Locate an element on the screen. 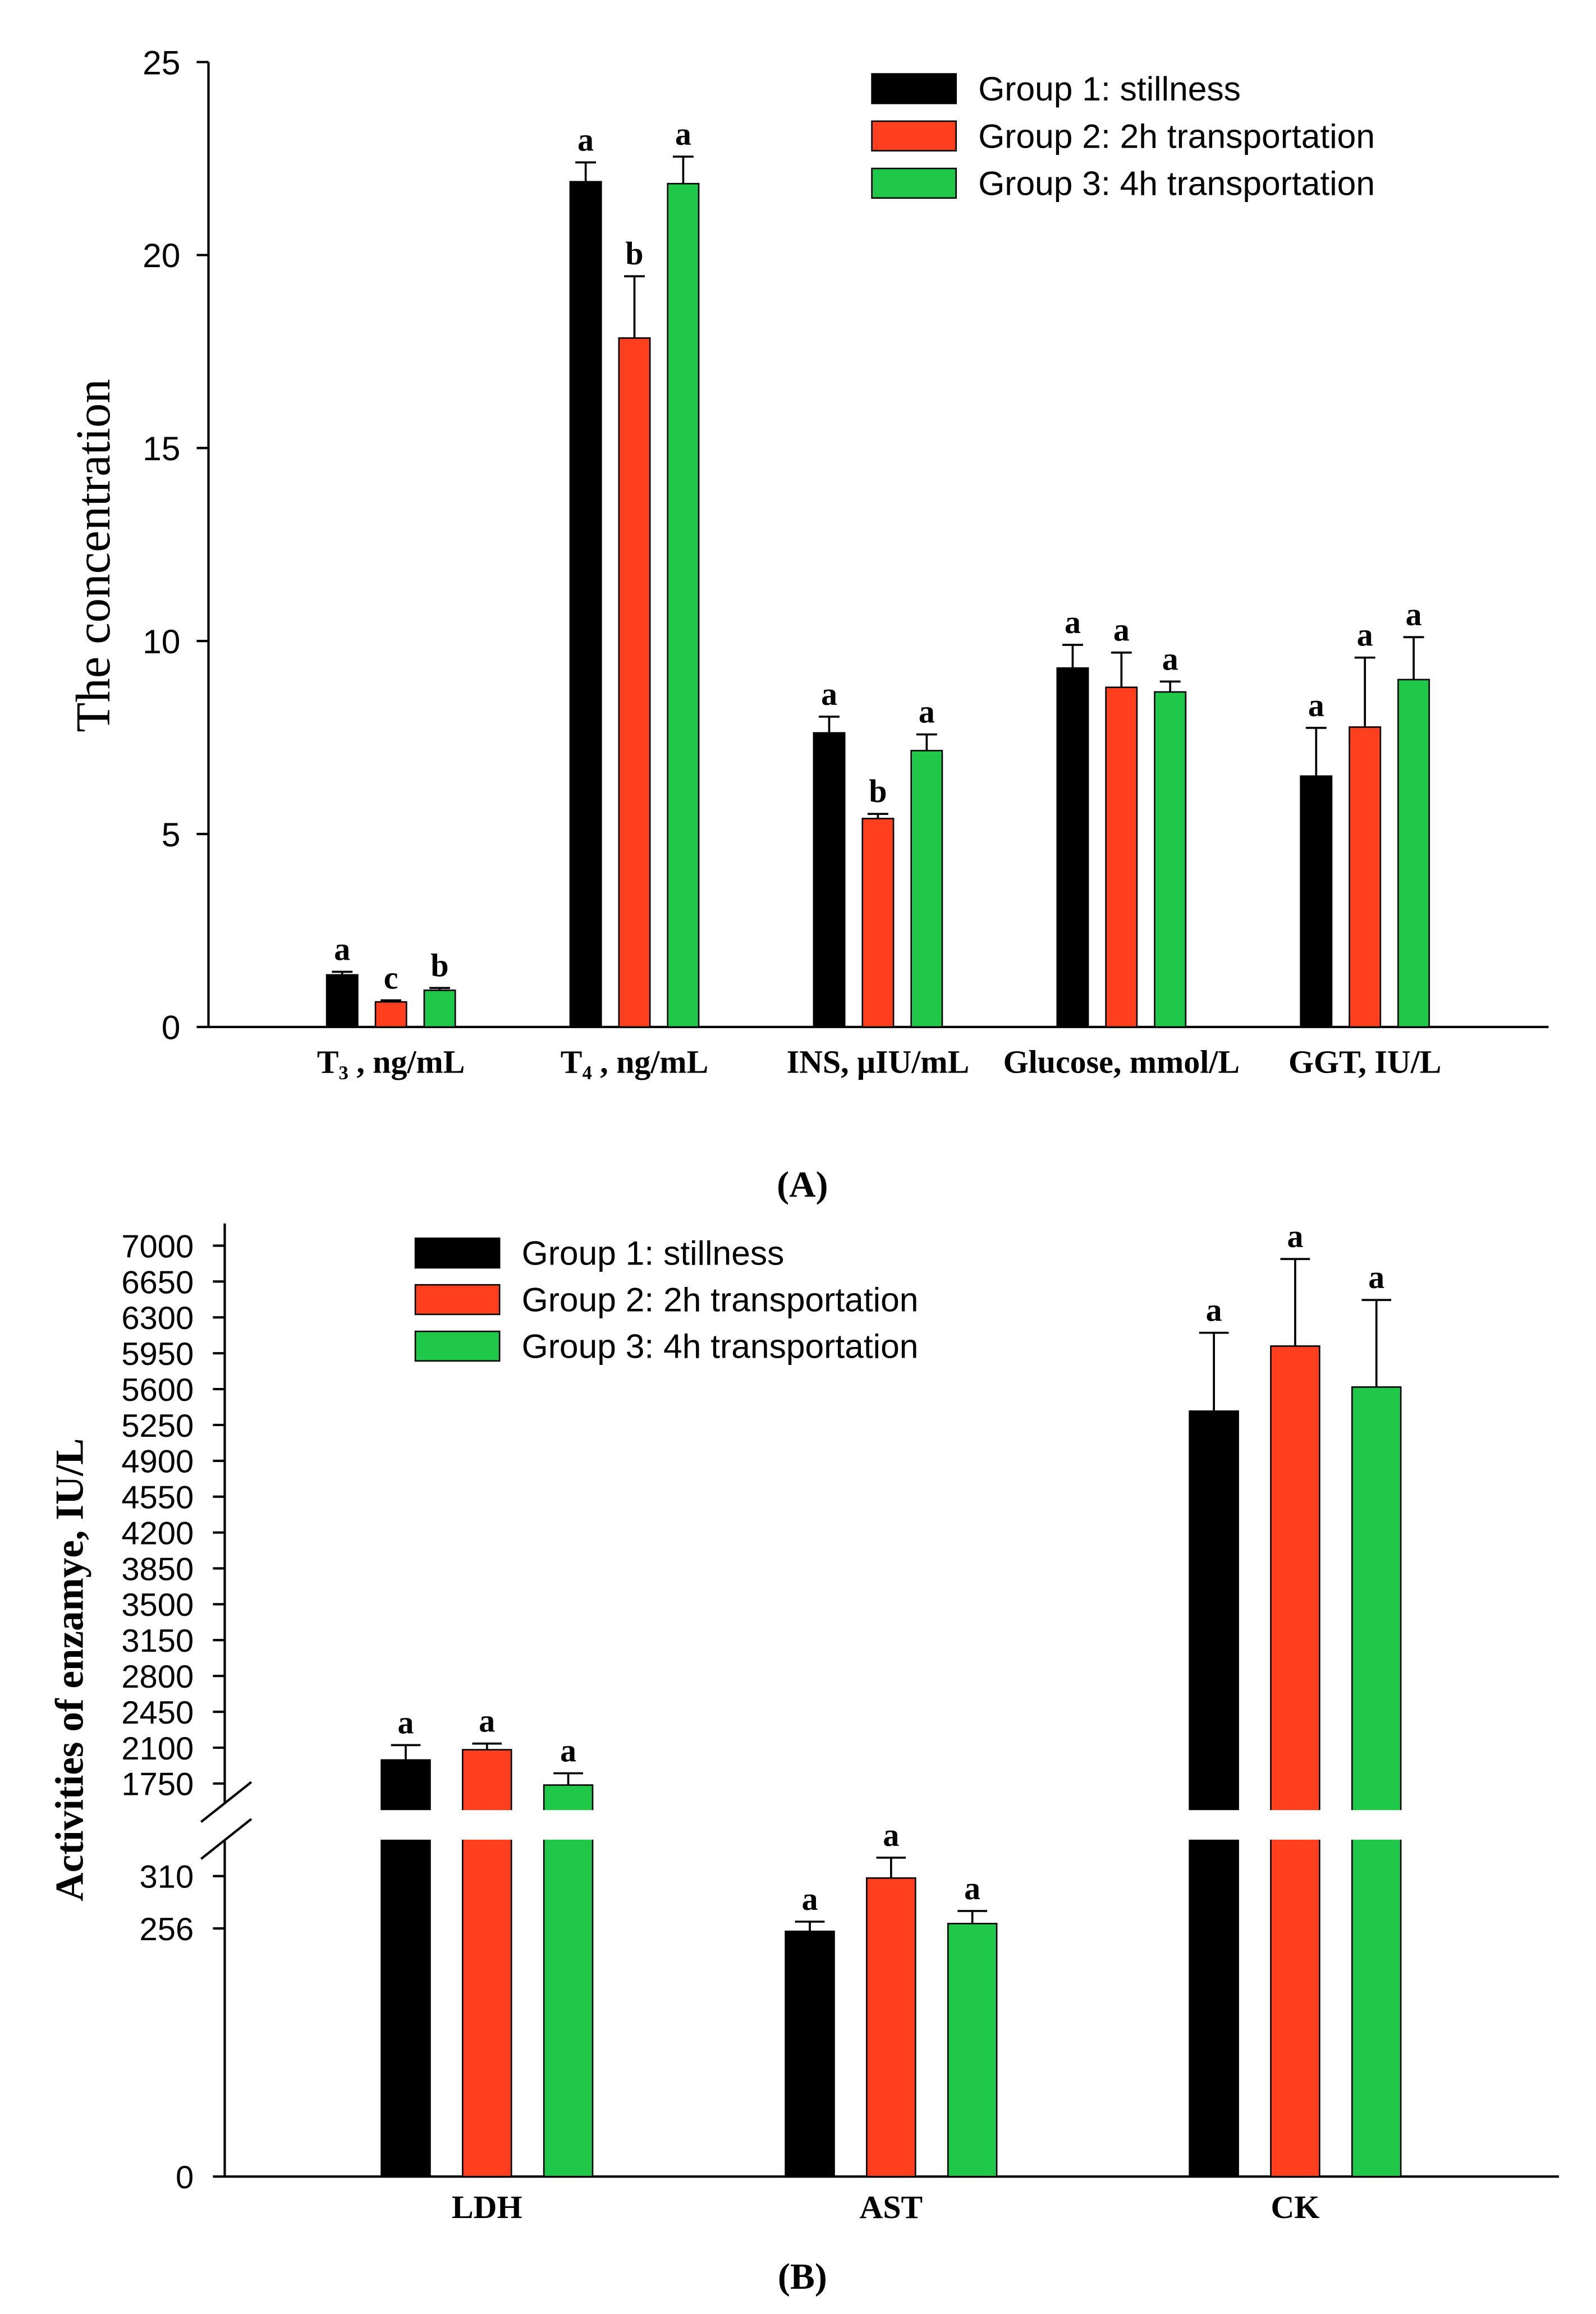  legend-label: Group 3: 4h transportation is located at coordinates (720, 1346).